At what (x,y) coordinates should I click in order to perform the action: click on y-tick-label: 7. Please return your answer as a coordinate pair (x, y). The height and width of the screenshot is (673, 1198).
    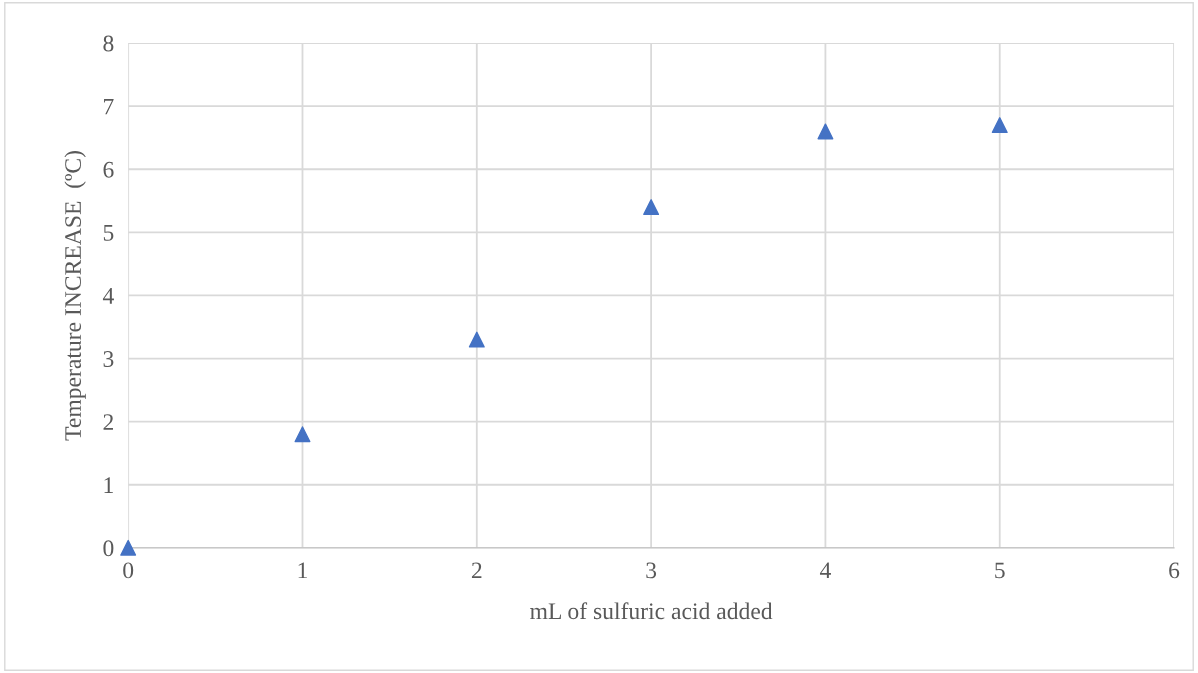
    Looking at the image, I should click on (109, 106).